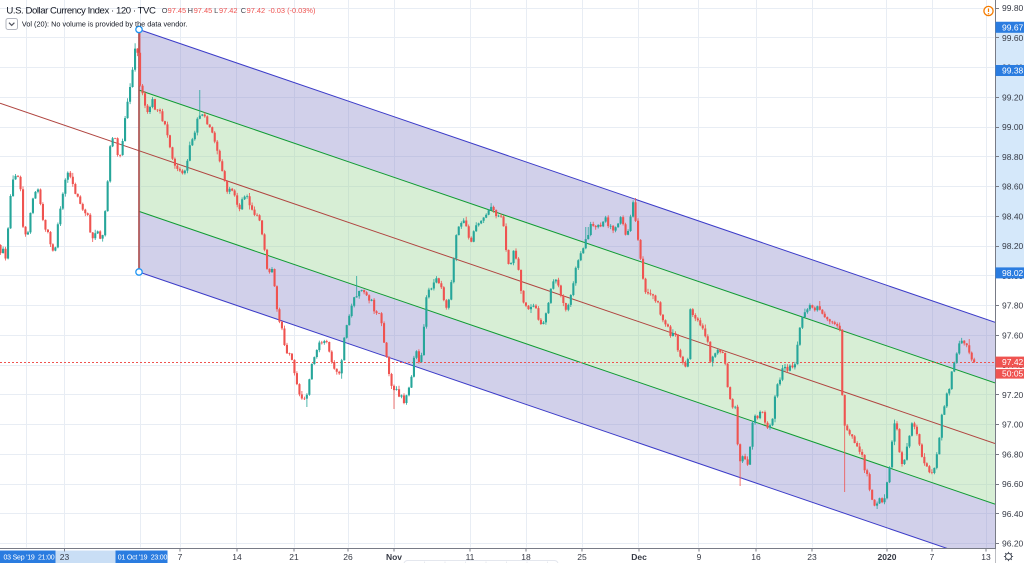  What do you see at coordinates (1013, 374) in the screenshot?
I see `svg-text: 50:05` at bounding box center [1013, 374].